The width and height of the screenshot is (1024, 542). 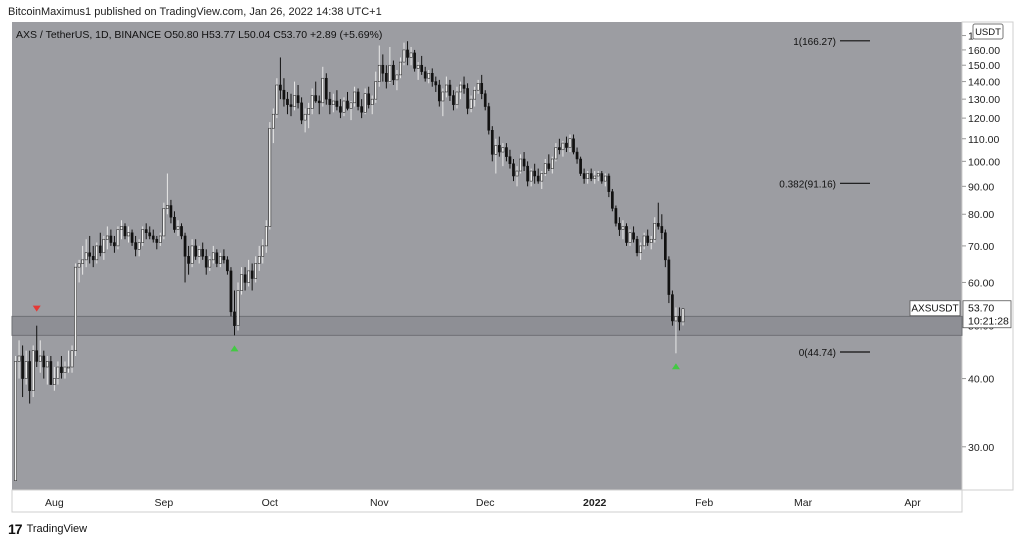 I want to click on y-tick-label: 140.00, so click(x=984, y=83).